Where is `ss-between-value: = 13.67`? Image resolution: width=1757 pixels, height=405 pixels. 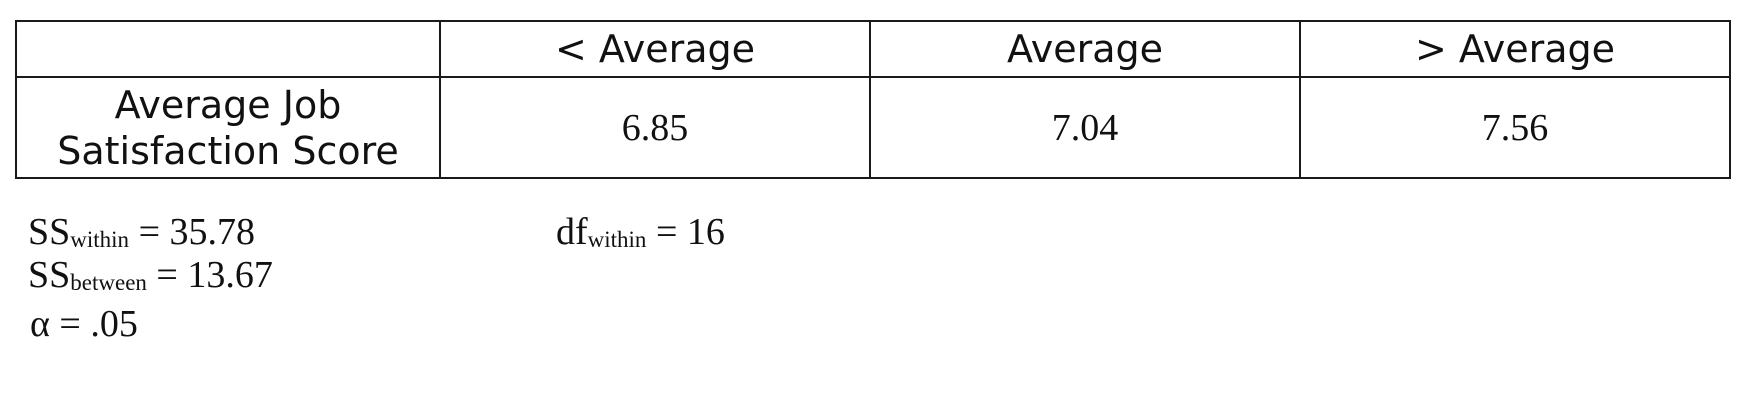 ss-between-value: = 13.67 is located at coordinates (209, 275).